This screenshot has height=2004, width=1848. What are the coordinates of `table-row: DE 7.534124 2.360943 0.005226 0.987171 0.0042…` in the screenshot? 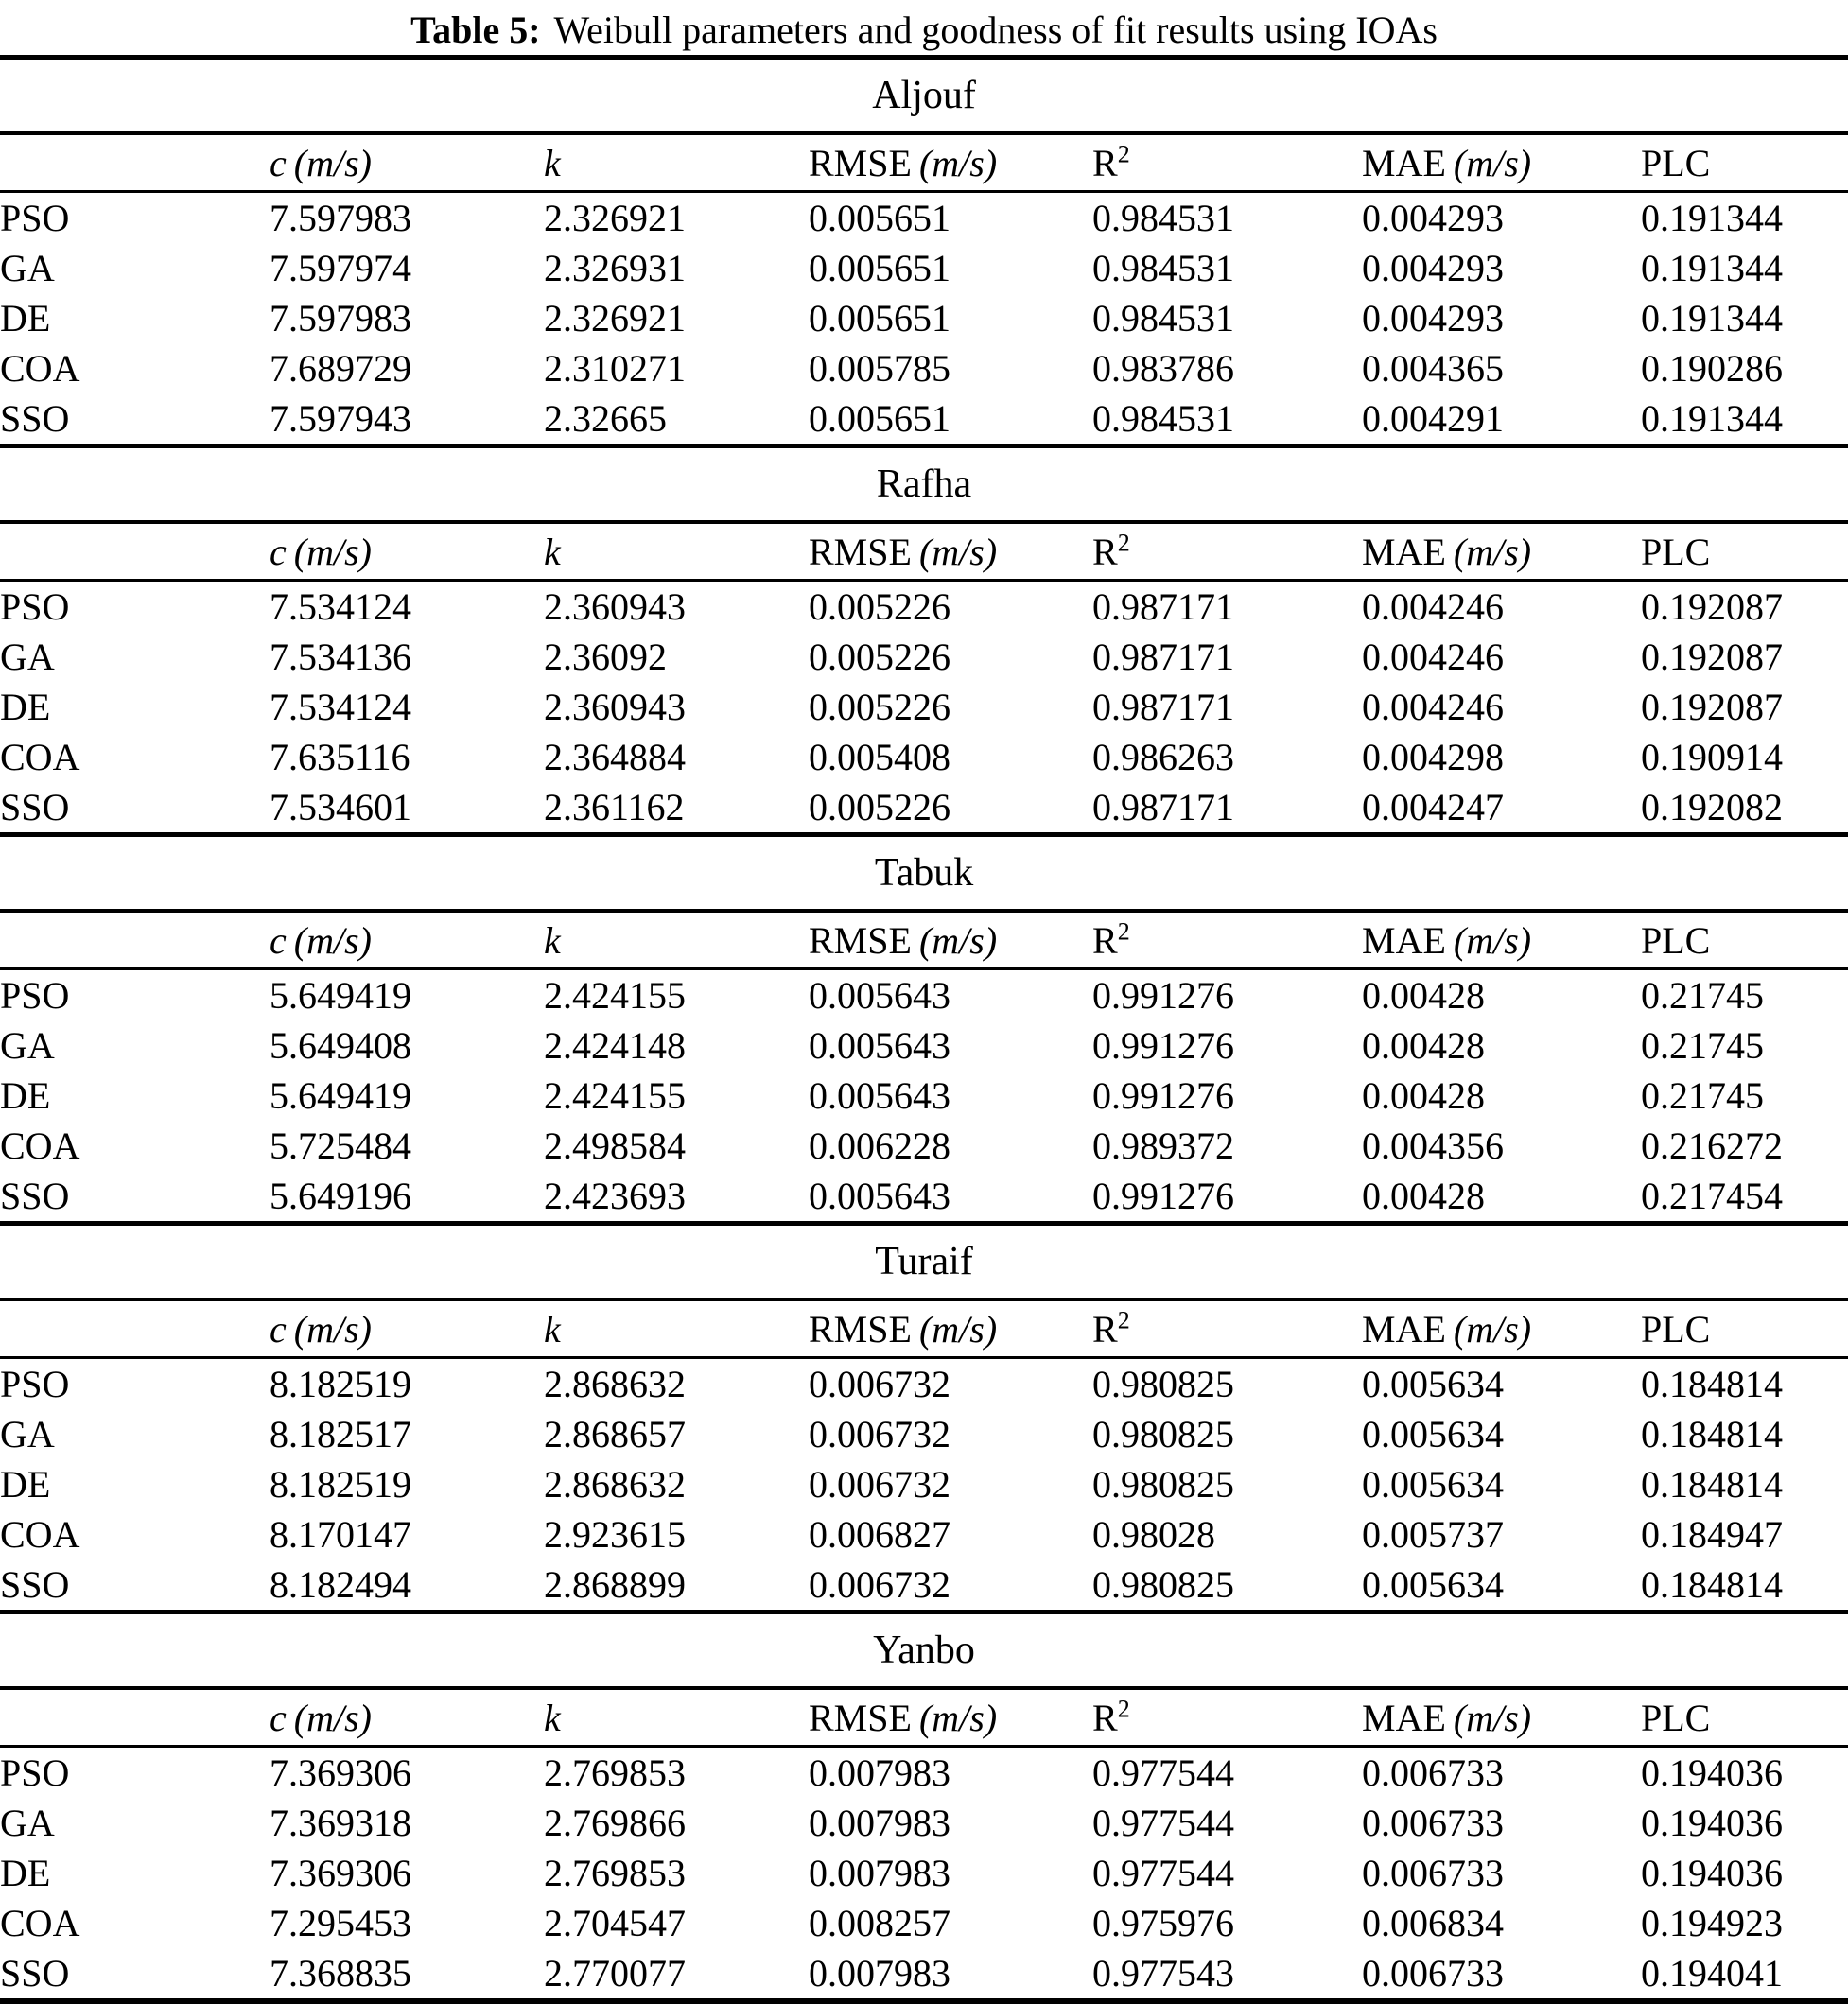 It's located at (924, 707).